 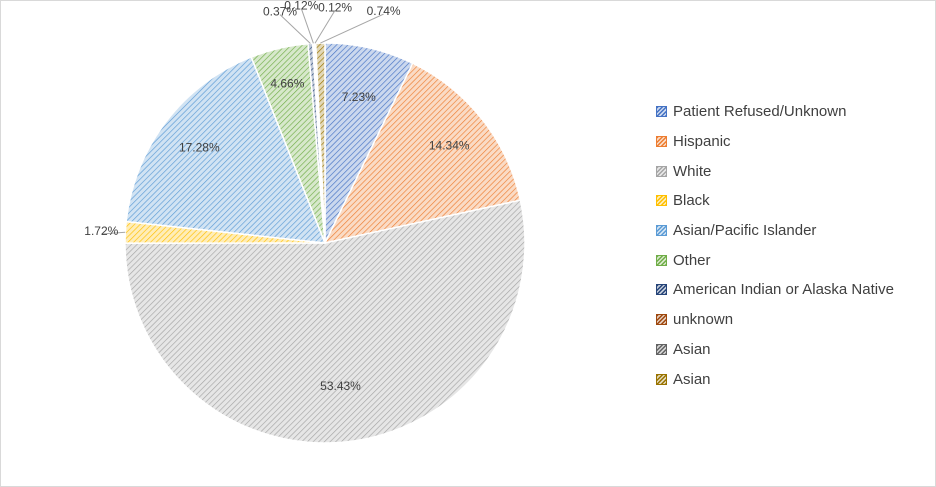 I want to click on legend-label: unknown, so click(x=703, y=320).